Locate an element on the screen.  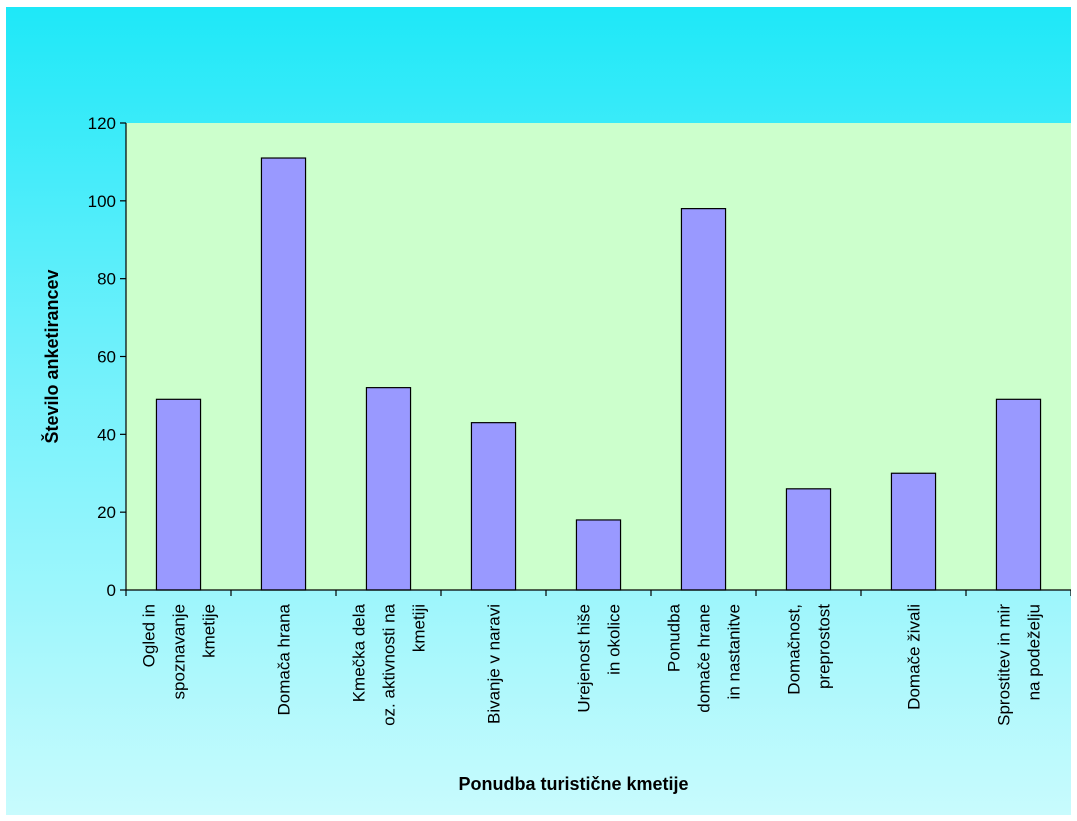
y-axis-title: Število anketirancev is located at coordinates (51, 356).